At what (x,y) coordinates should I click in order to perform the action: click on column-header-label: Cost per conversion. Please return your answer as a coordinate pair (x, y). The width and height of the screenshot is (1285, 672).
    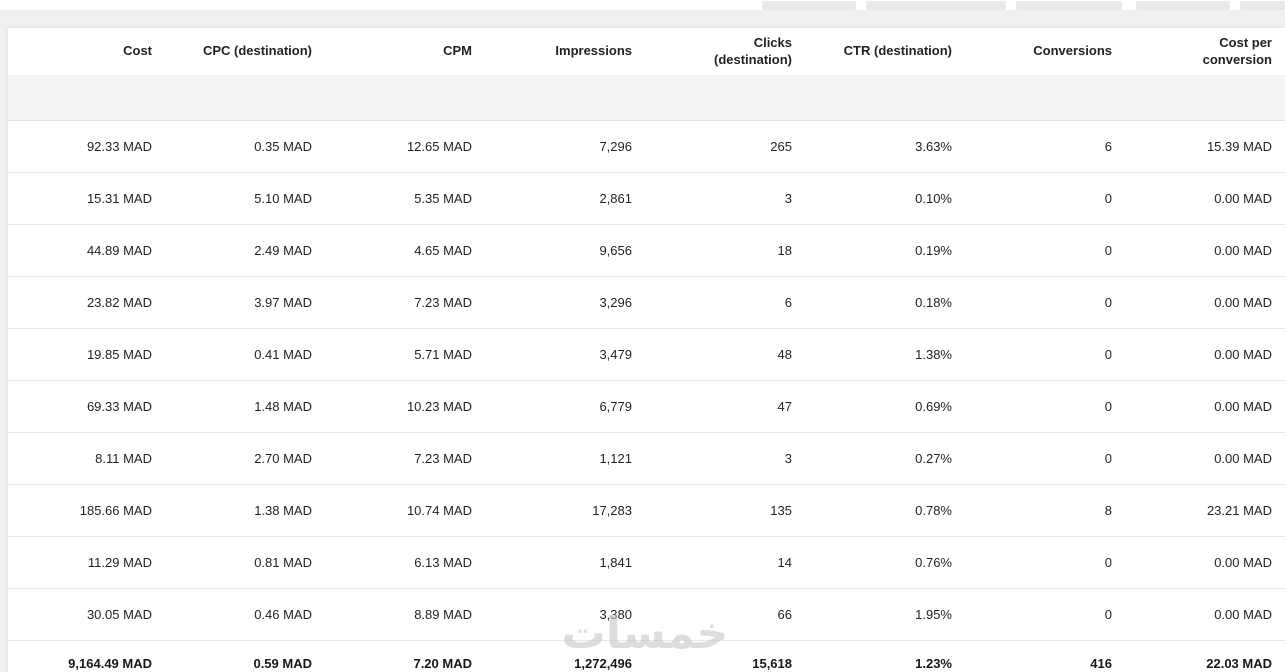
    Looking at the image, I should click on (1237, 50).